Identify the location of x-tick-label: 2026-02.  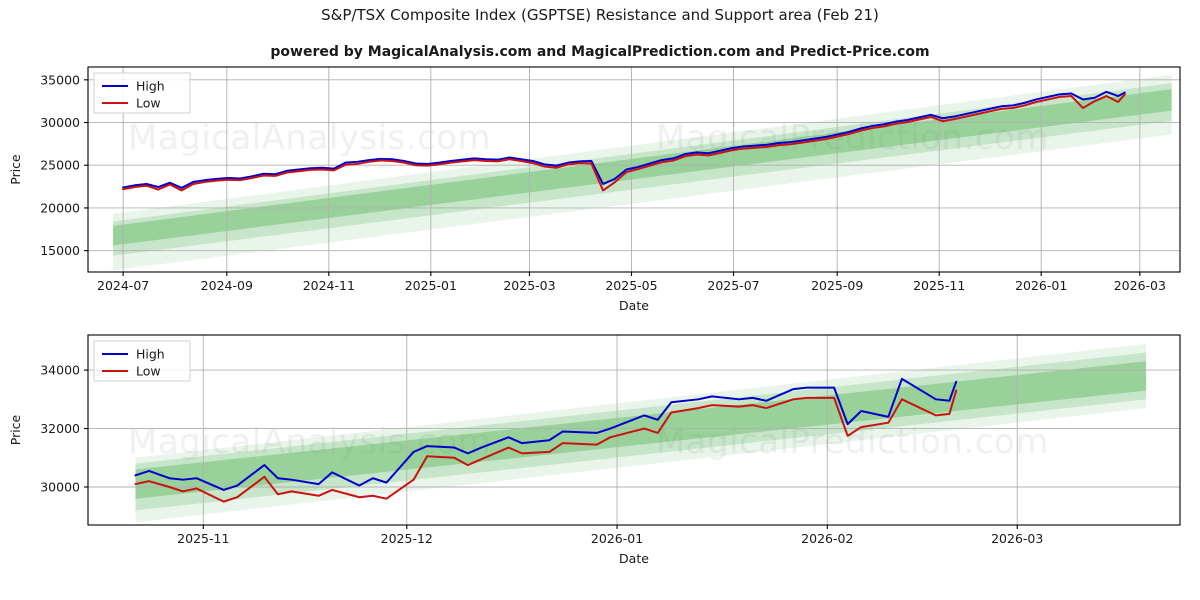
(827, 538).